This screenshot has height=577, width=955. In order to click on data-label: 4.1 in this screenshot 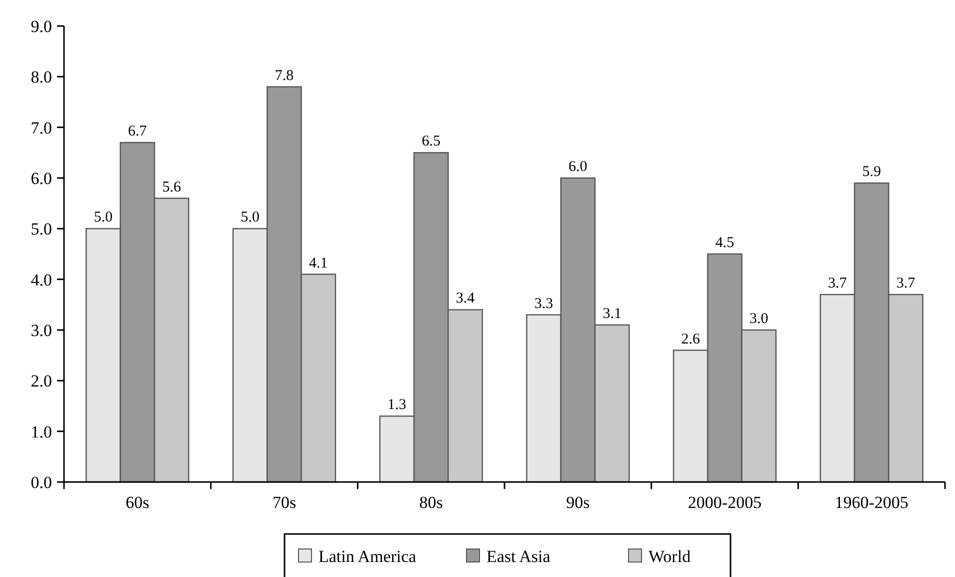, I will do `click(318, 263)`.